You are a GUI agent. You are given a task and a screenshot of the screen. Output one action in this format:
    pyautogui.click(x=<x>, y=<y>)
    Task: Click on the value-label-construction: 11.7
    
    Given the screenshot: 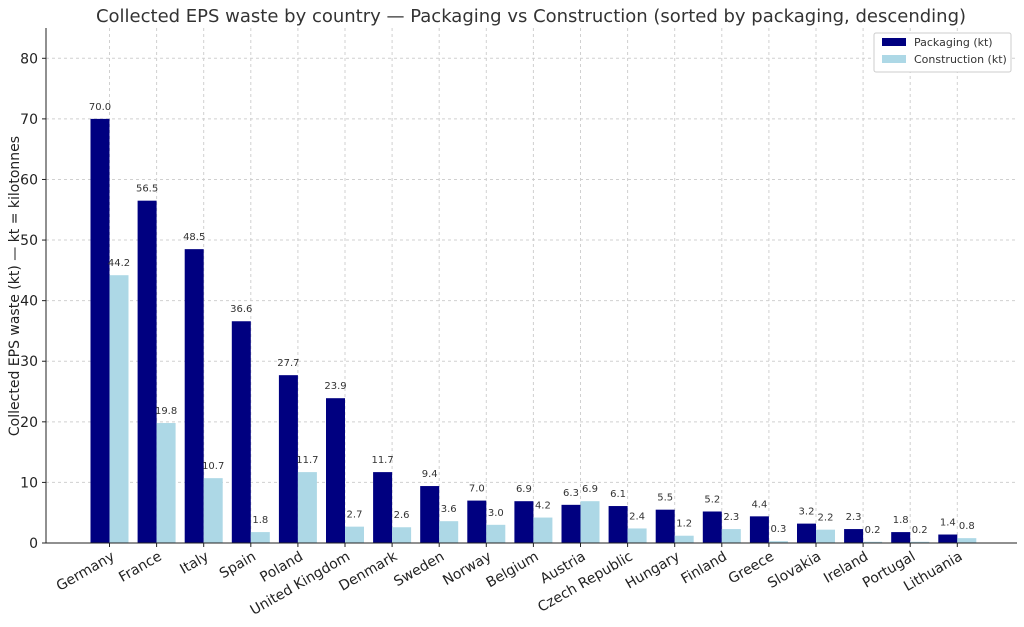 What is the action you would take?
    pyautogui.click(x=307, y=460)
    